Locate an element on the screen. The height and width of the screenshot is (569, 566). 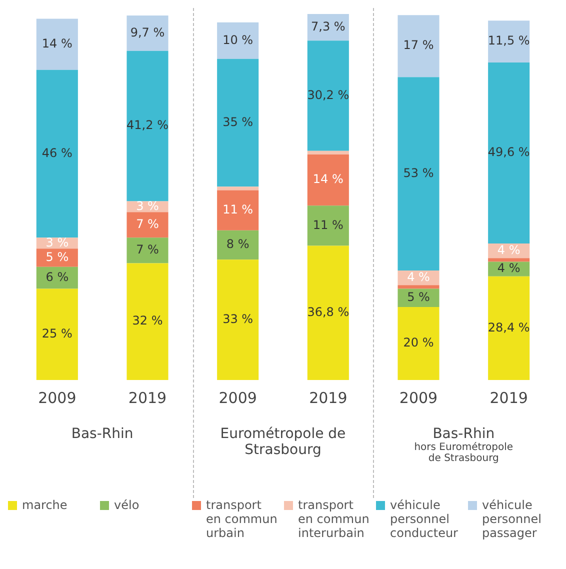
data-label: 6 % is located at coordinates (57, 277).